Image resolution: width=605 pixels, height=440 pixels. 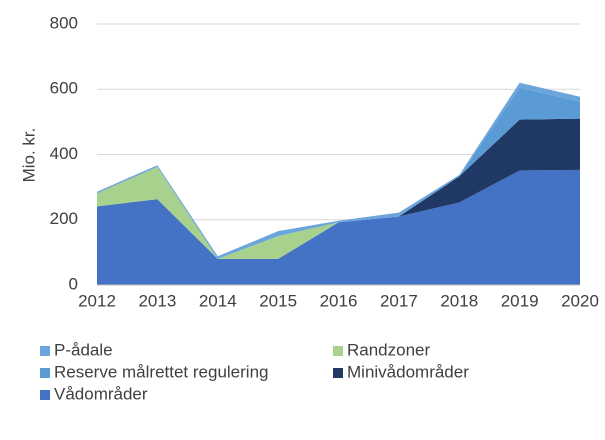 What do you see at coordinates (459, 300) in the screenshot?
I see `x-tick-label: 2018` at bounding box center [459, 300].